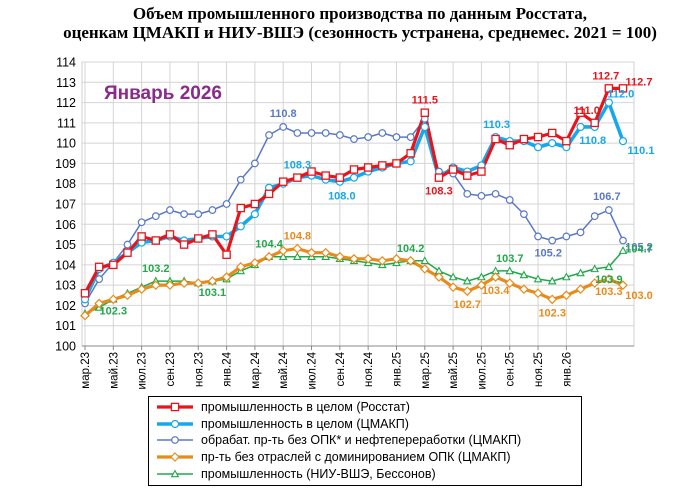 The width and height of the screenshot is (700, 500). Describe the element at coordinates (365, 407) in the screenshot. I see `legend-item: промышленность в целом (Росстат)` at that location.